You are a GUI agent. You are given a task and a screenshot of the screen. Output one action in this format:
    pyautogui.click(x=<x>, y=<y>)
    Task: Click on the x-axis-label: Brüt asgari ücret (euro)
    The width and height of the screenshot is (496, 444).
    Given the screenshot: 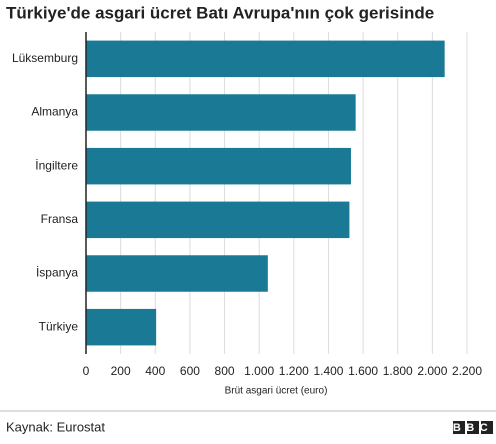 What is the action you would take?
    pyautogui.click(x=276, y=391)
    